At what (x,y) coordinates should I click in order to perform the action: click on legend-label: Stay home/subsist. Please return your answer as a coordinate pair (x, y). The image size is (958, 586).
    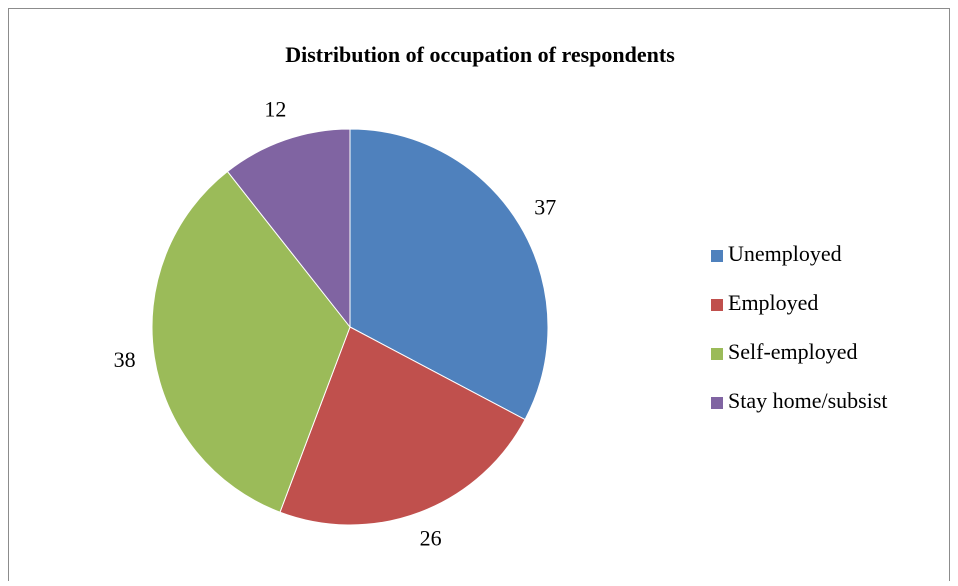
    Looking at the image, I should click on (808, 400).